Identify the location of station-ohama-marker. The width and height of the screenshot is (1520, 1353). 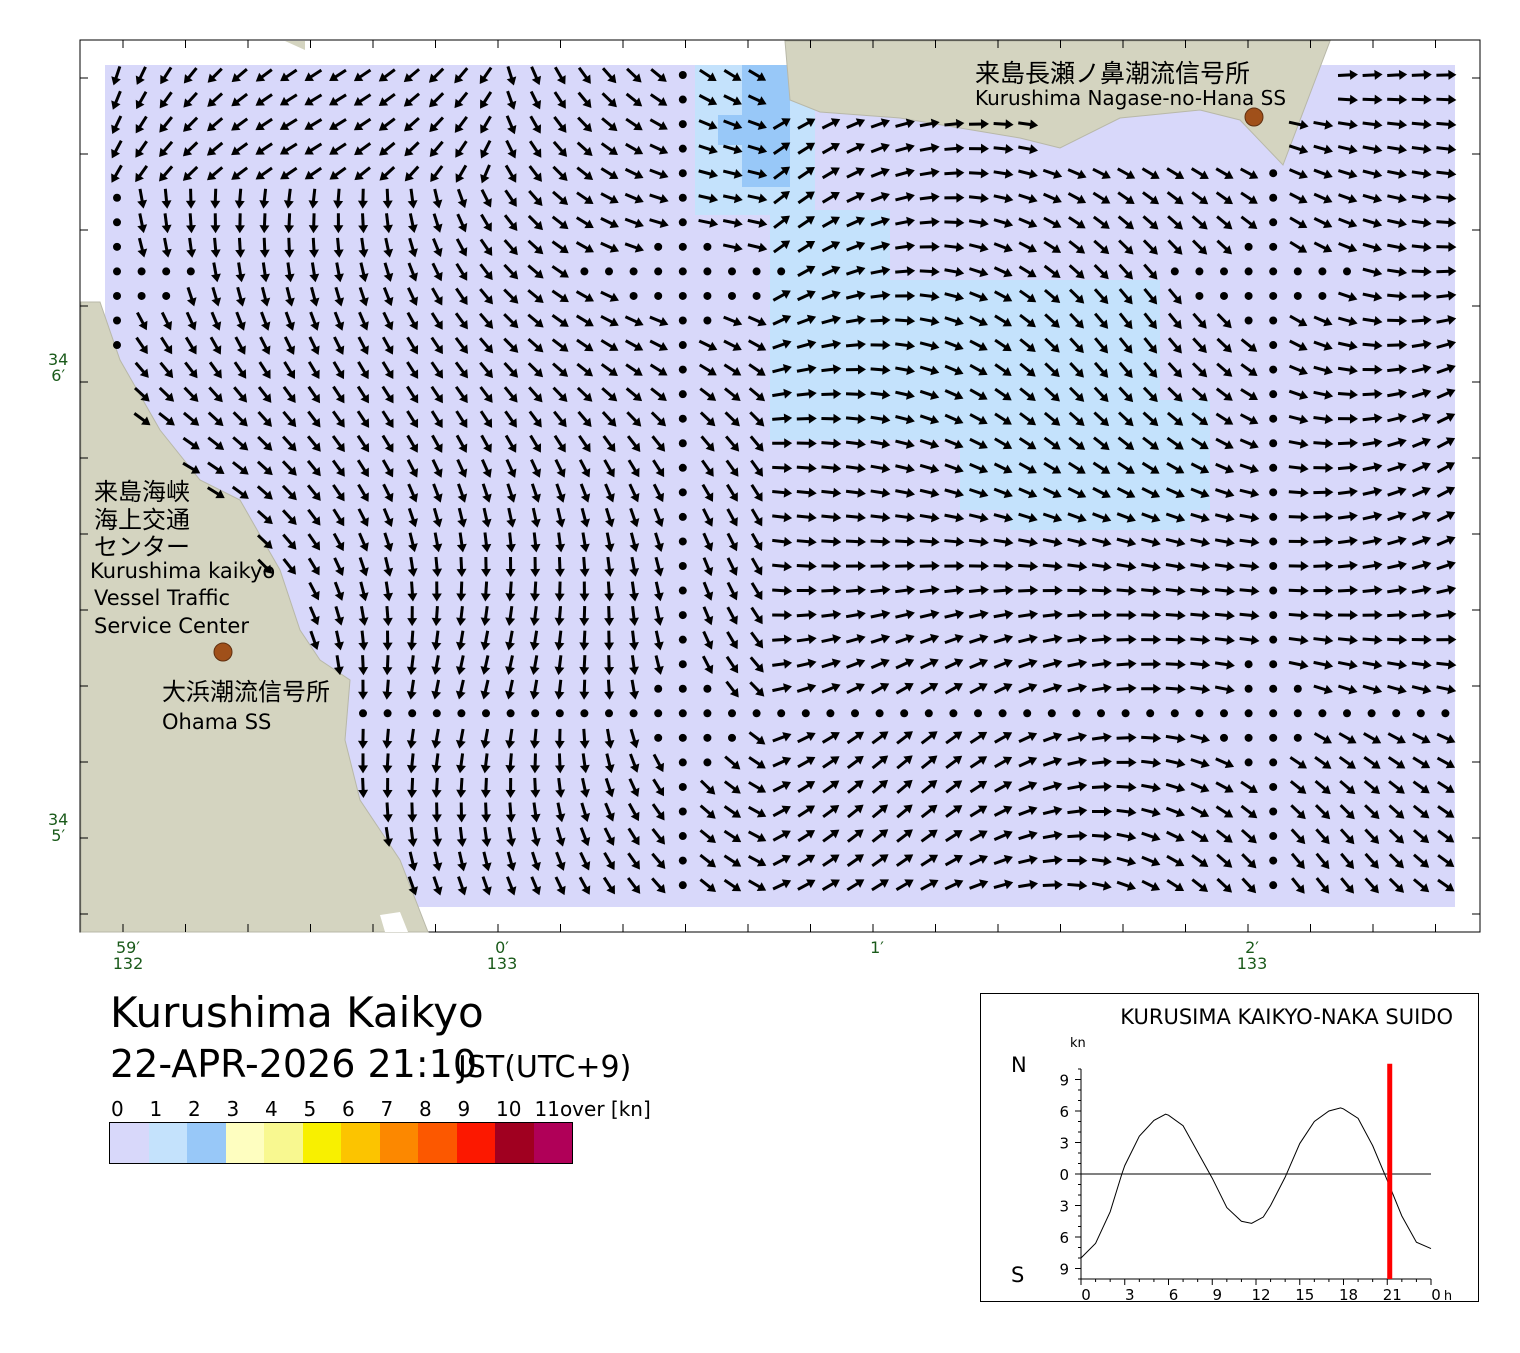
(223, 652).